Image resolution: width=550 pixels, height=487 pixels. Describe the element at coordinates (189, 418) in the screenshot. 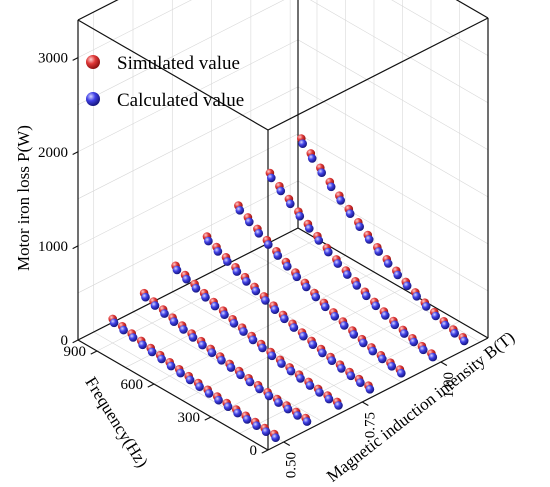

I see `x-tick-label: 300` at that location.